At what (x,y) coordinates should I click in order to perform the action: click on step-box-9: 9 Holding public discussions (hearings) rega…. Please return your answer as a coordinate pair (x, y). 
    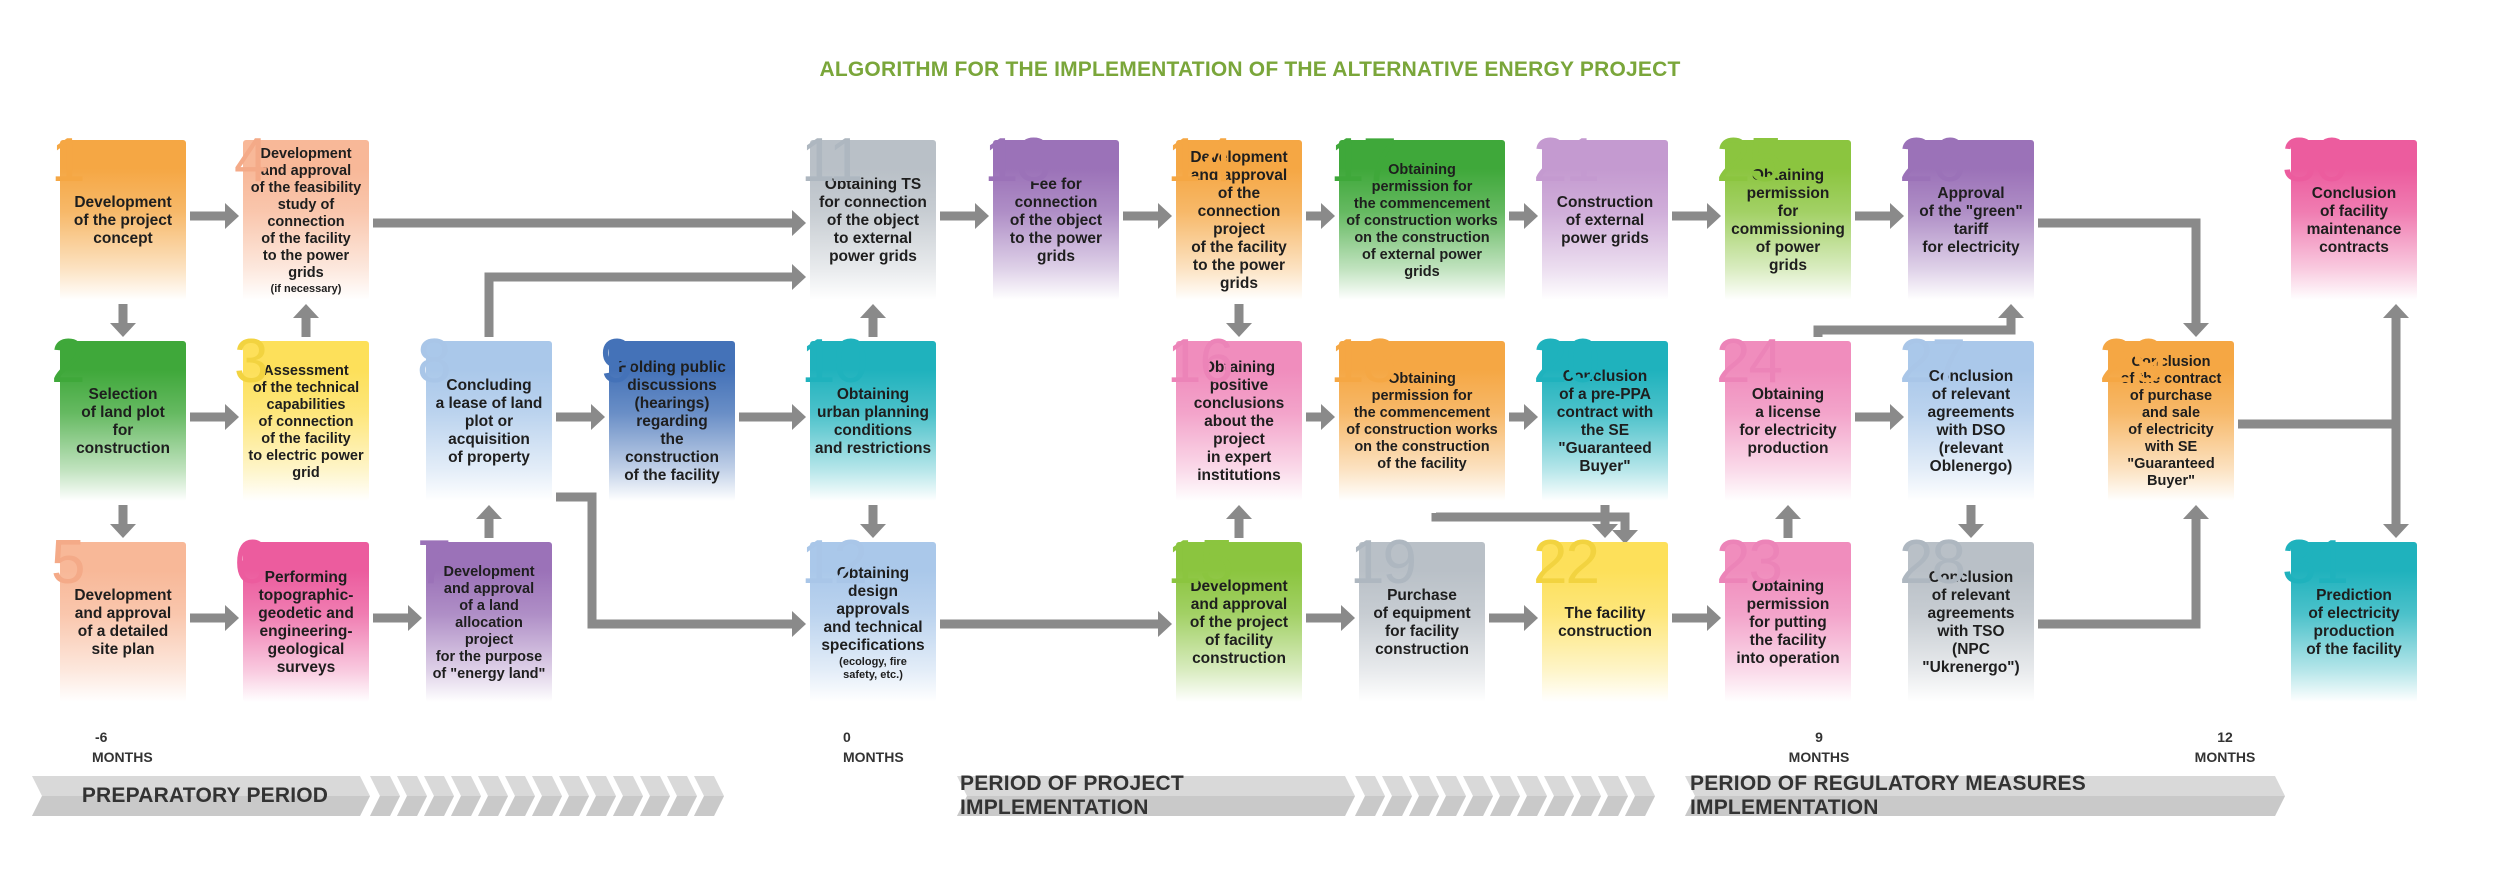
    Looking at the image, I should click on (667, 416).